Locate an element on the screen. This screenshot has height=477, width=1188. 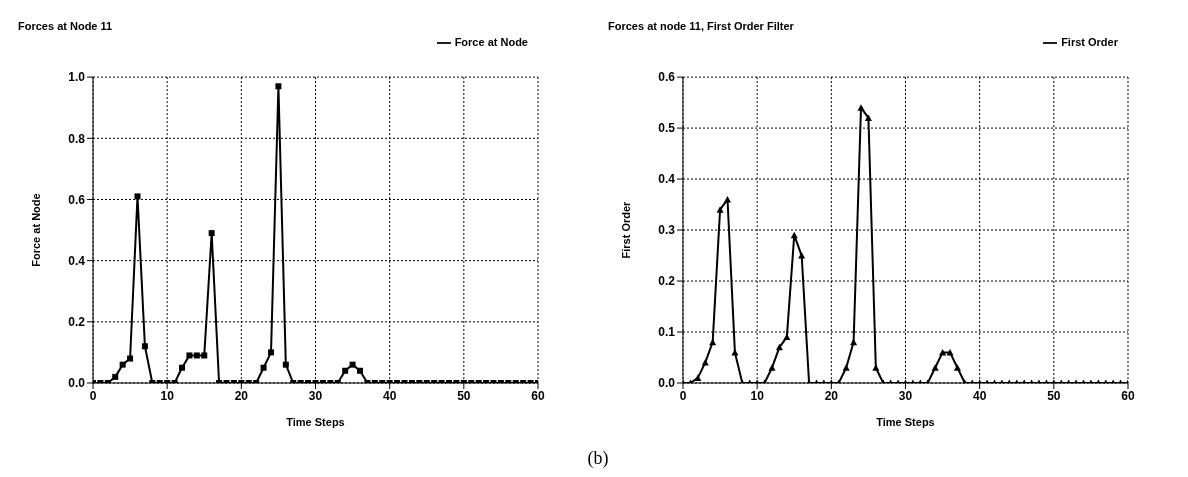
y-tick-label: 0.5 is located at coordinates (667, 128).